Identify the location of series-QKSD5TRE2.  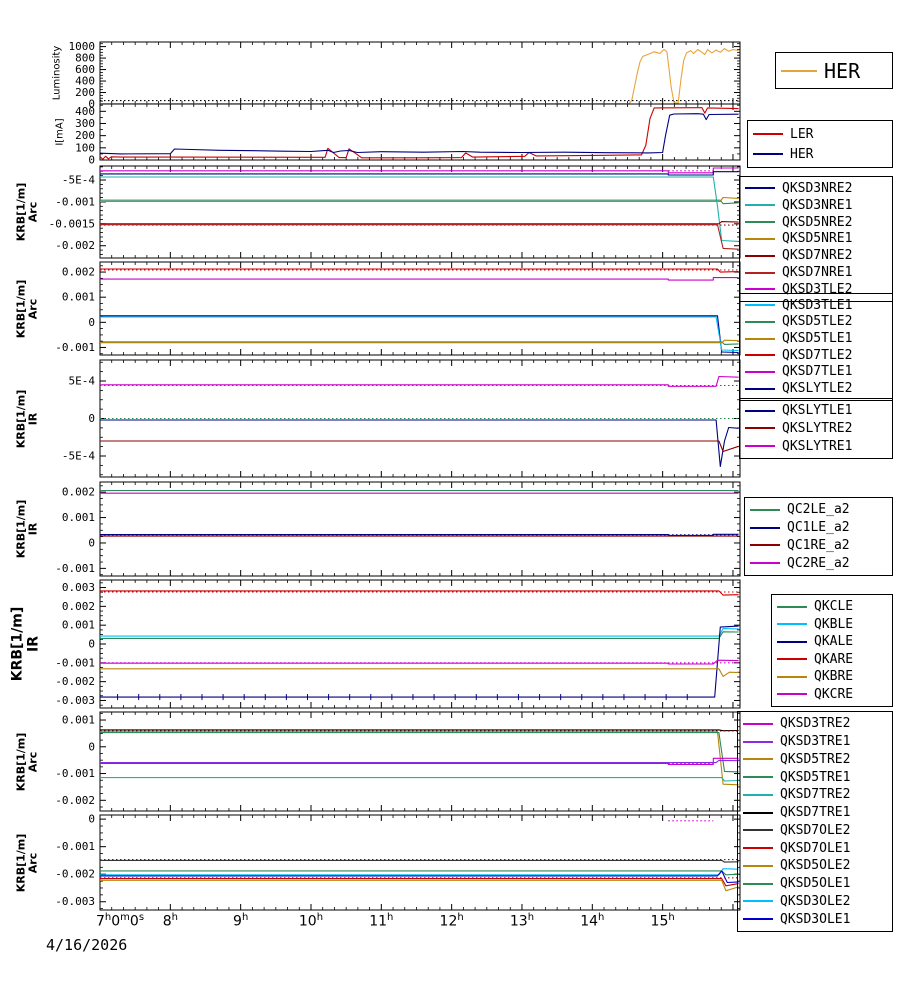
(419, 758).